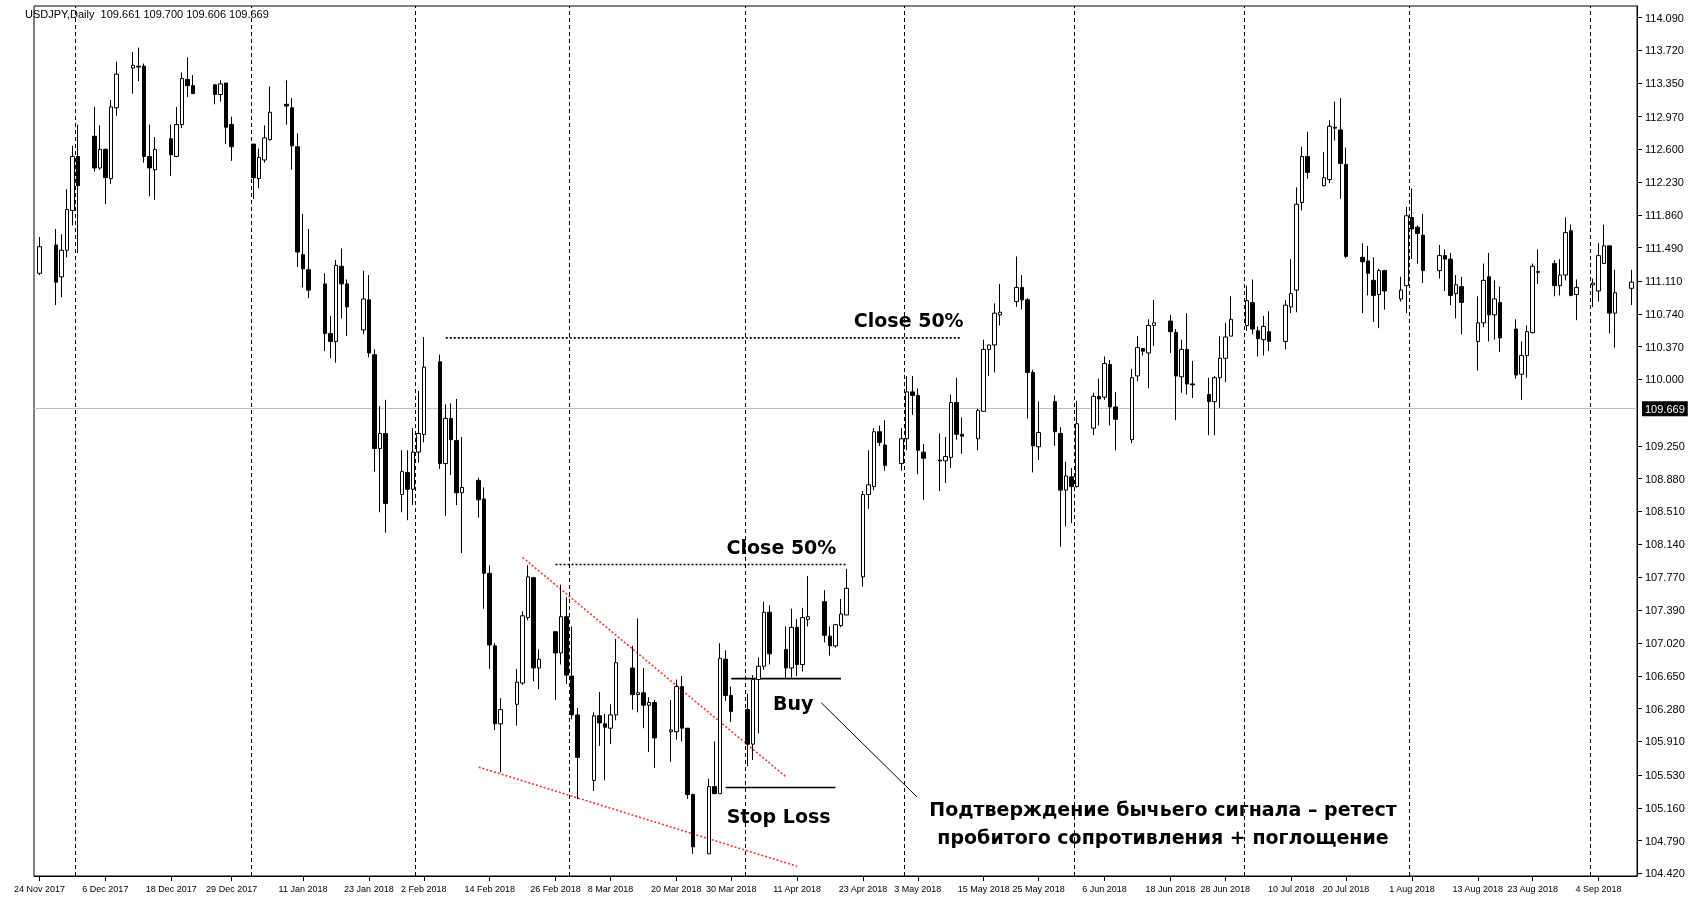 This screenshot has width=1689, height=900. Describe the element at coordinates (1346, 888) in the screenshot. I see `x-tick-label: 20 Jul 2018` at that location.